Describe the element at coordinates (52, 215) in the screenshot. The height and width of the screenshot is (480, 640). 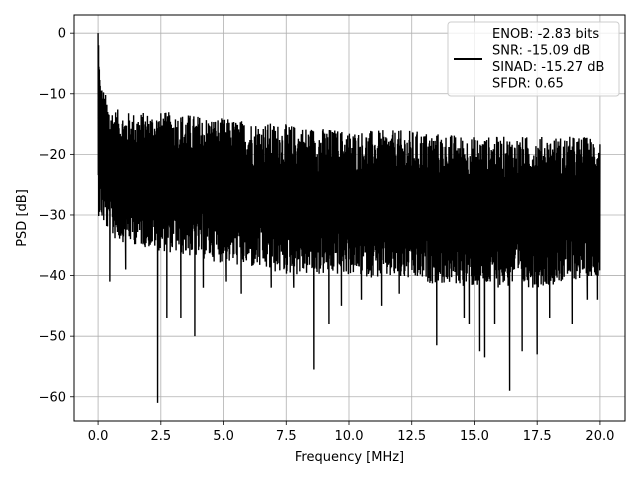
I see `y-tick-label: −30` at that location.